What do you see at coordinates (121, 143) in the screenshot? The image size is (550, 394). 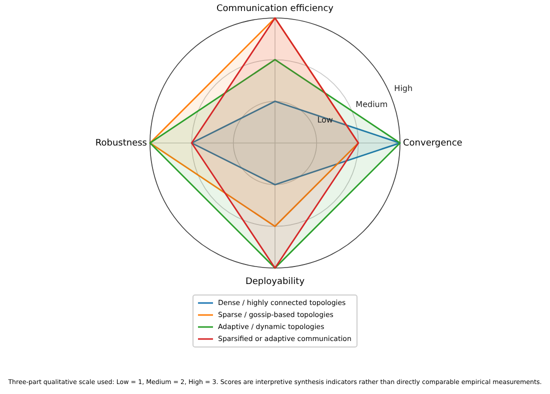 I see `spoke-label: Robustness` at bounding box center [121, 143].